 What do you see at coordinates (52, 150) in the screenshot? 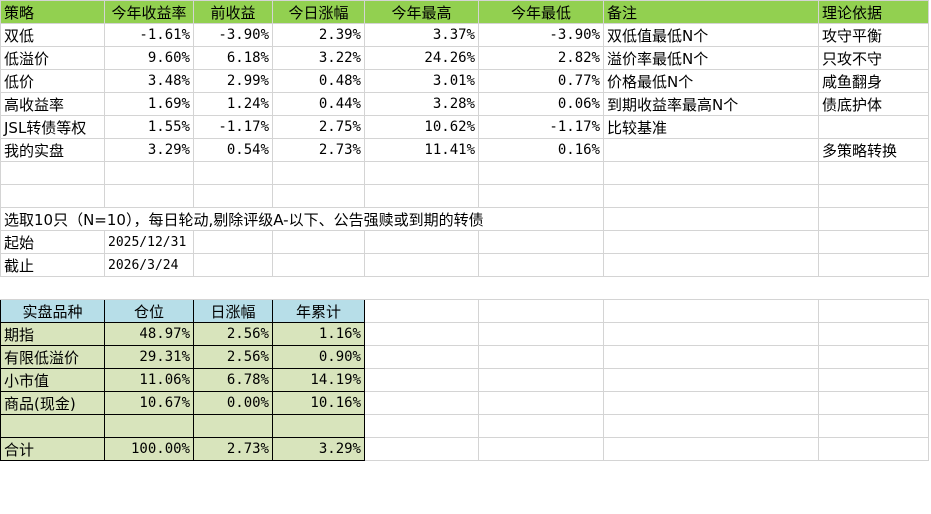
I see `strategy-name: 我的实盘` at bounding box center [52, 150].